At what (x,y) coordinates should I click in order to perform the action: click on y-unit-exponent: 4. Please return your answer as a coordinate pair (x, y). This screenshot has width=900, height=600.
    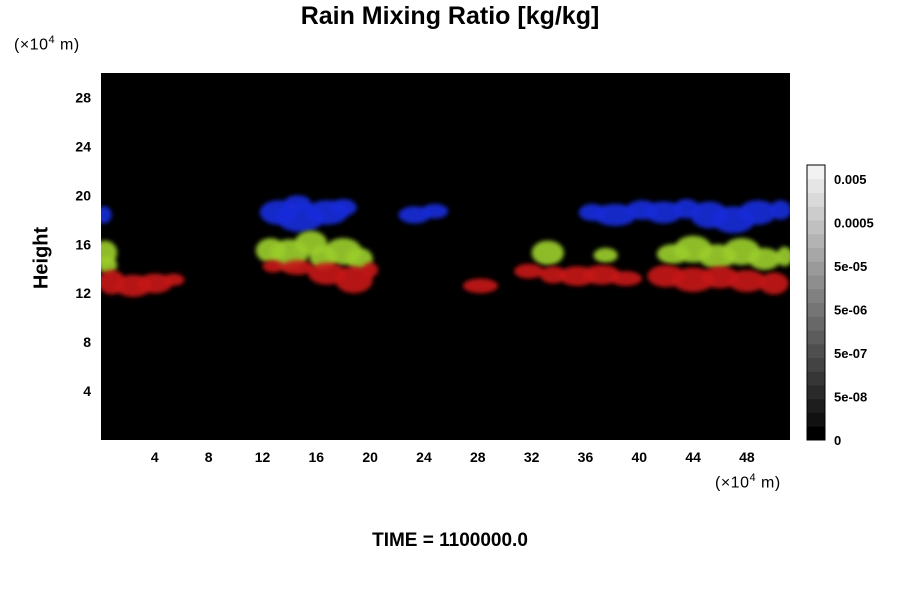
    Looking at the image, I should click on (52, 40).